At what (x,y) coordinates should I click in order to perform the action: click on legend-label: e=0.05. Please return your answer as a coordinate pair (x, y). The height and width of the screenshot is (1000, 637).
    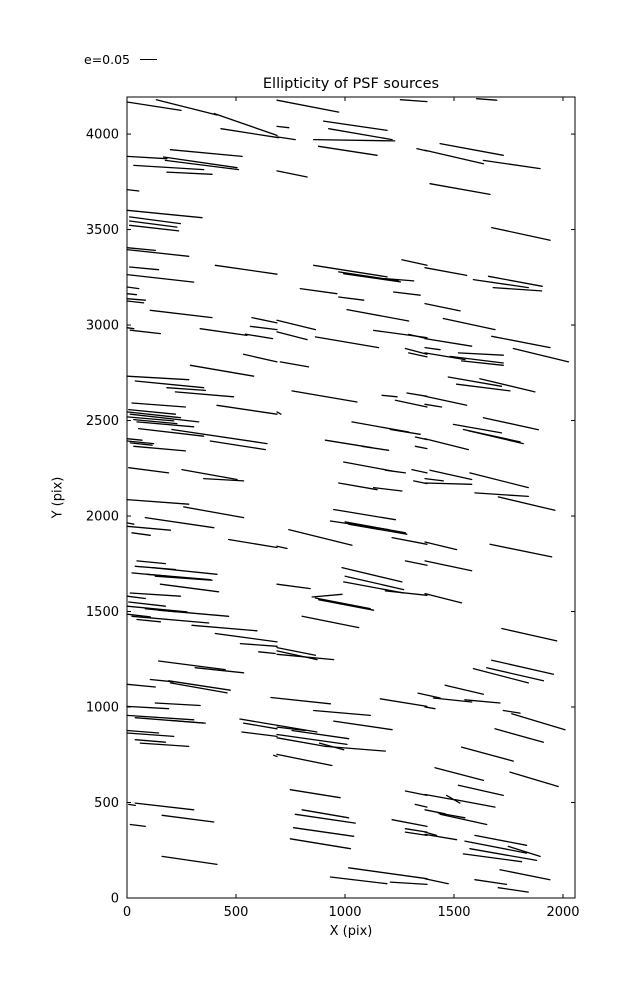
    Looking at the image, I should click on (107, 59).